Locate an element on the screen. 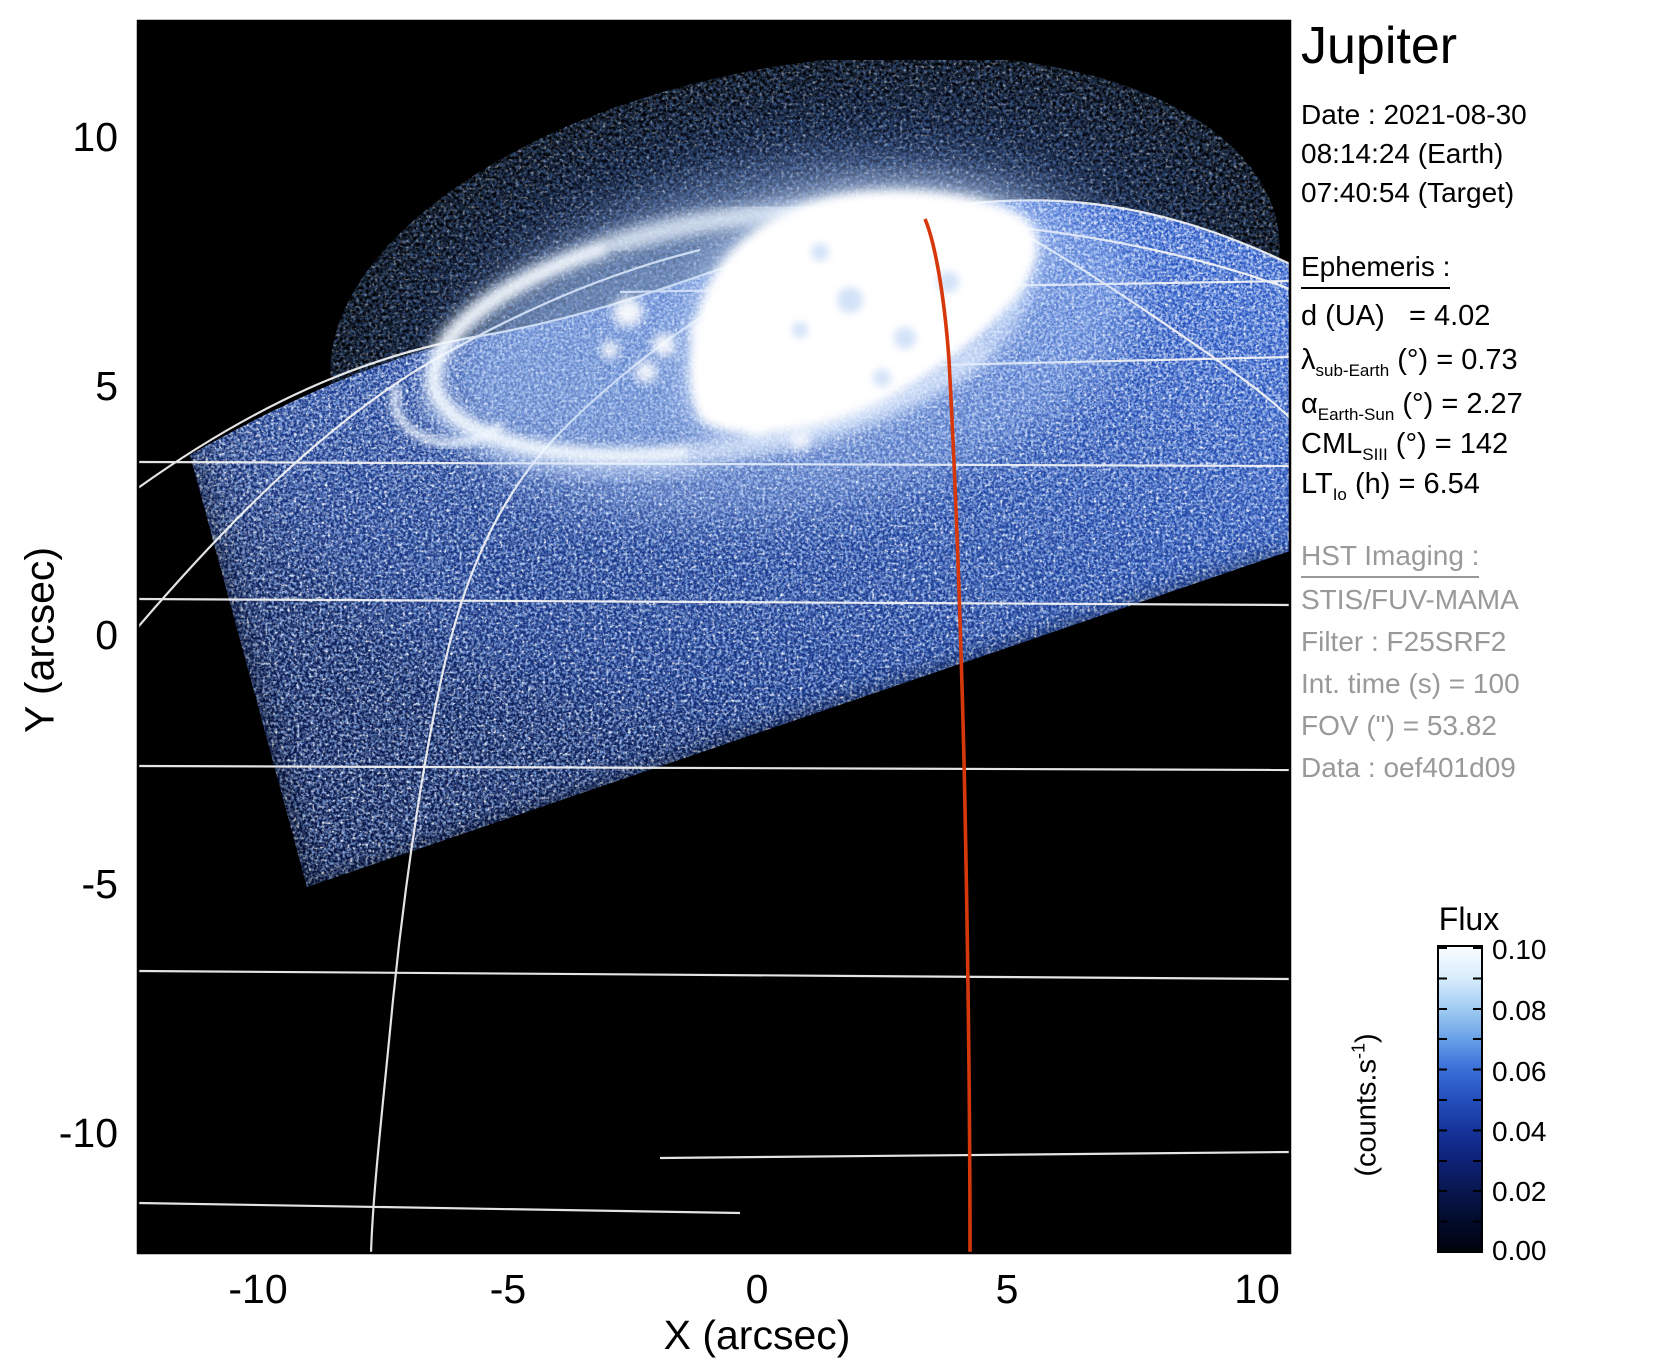 The image size is (1676, 1367). y-tick-label: -10 is located at coordinates (88, 1133).